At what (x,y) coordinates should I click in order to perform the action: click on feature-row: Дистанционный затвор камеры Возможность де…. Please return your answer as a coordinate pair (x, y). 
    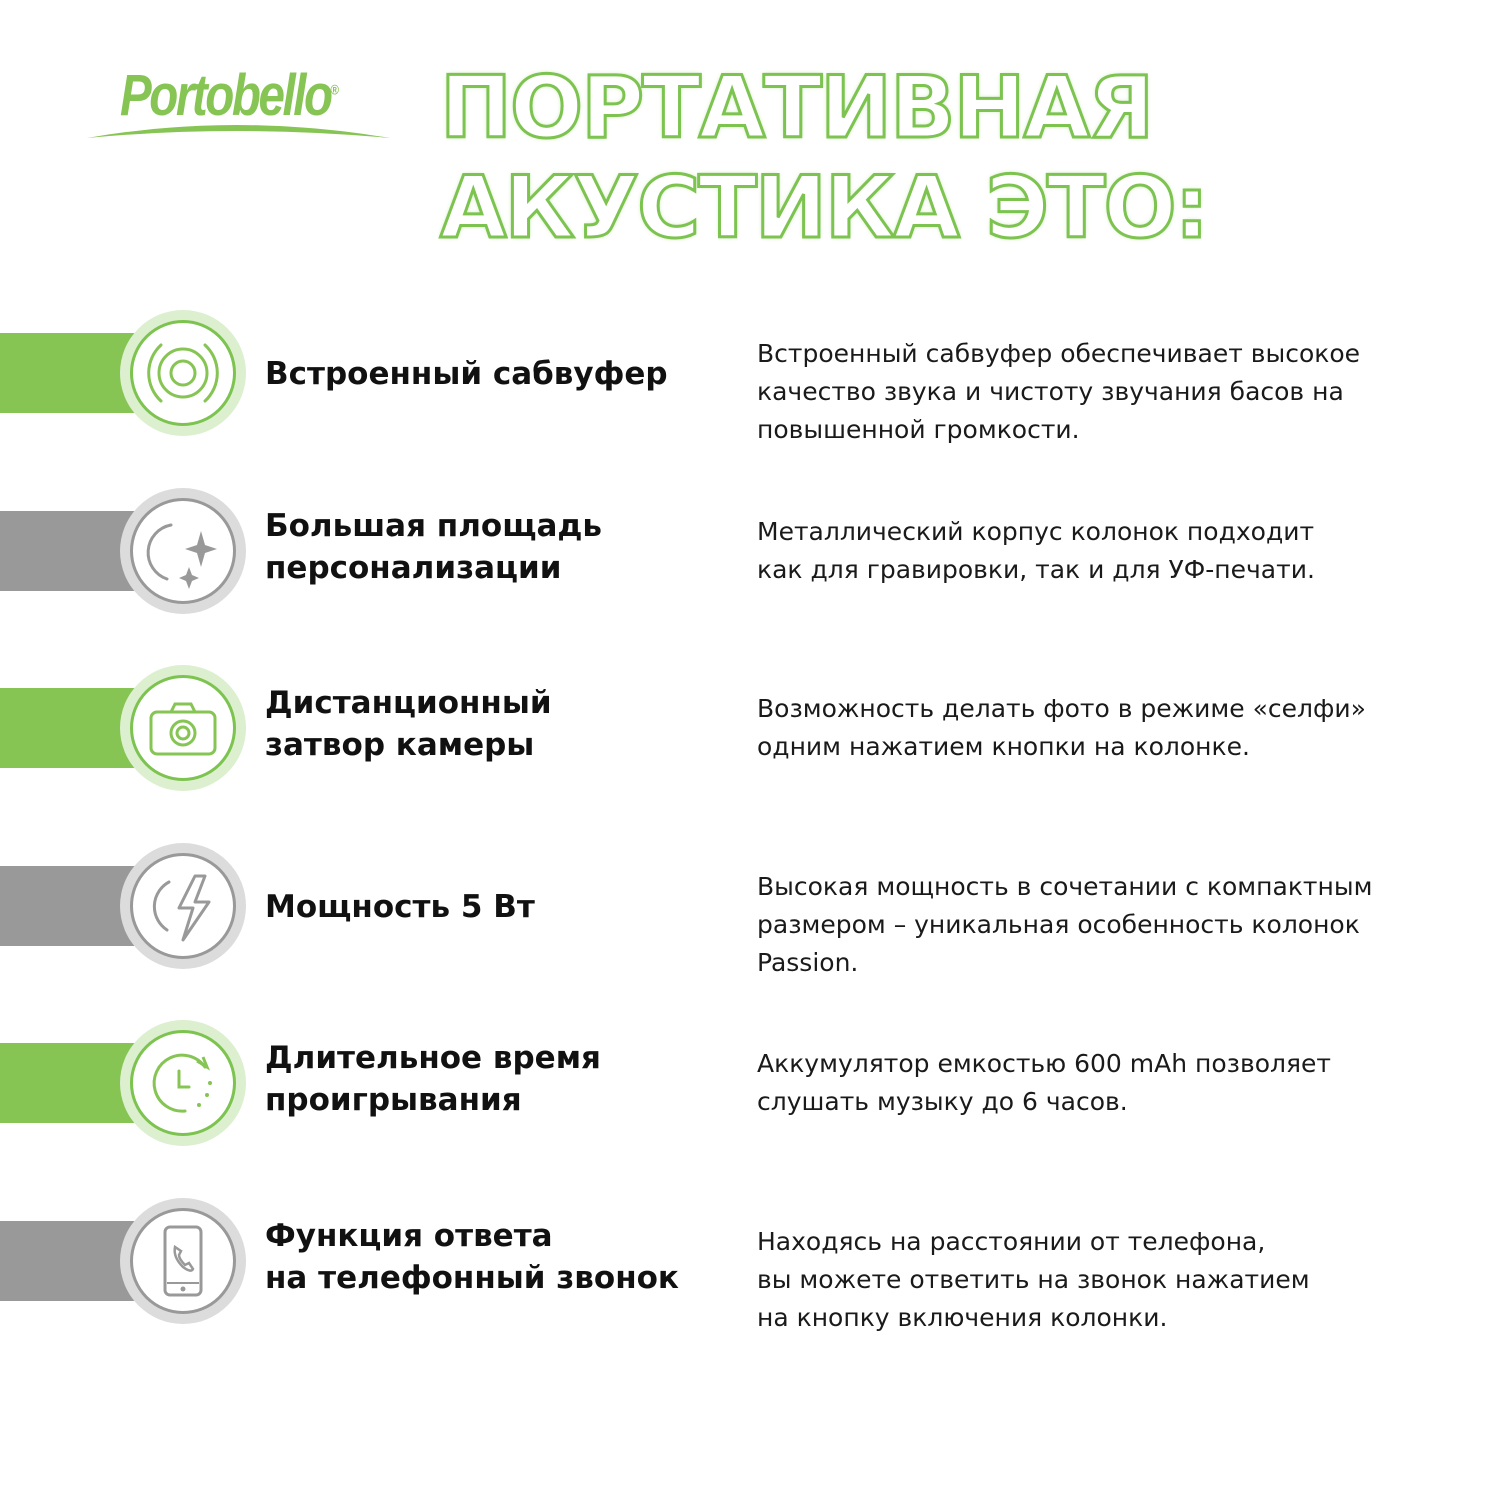
    Looking at the image, I should click on (750, 728).